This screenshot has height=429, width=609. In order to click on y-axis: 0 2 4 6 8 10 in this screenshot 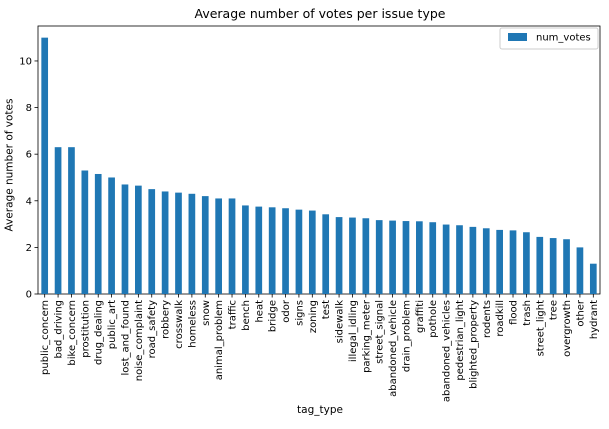, I will do `click(28, 178)`.